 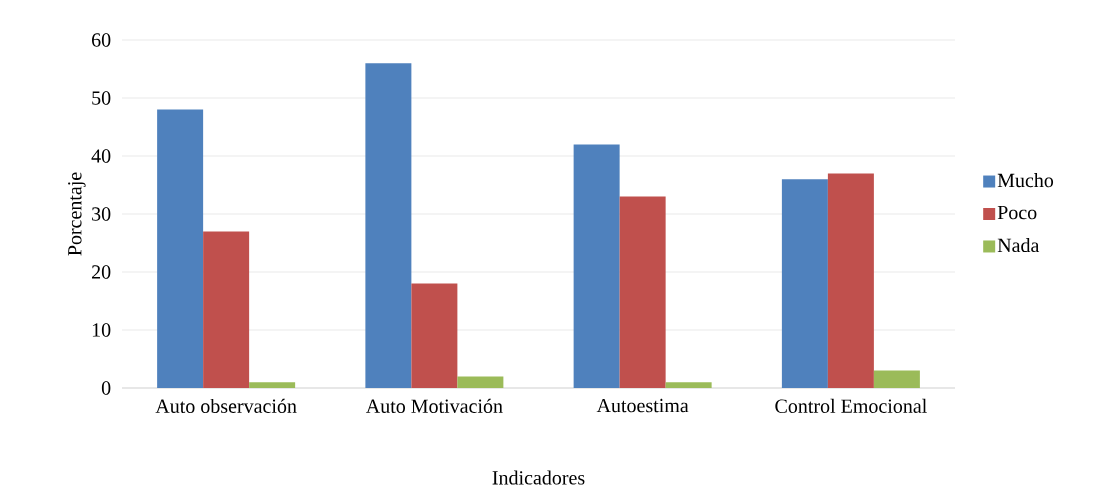 I want to click on legend-label: Nada, so click(x=1018, y=245).